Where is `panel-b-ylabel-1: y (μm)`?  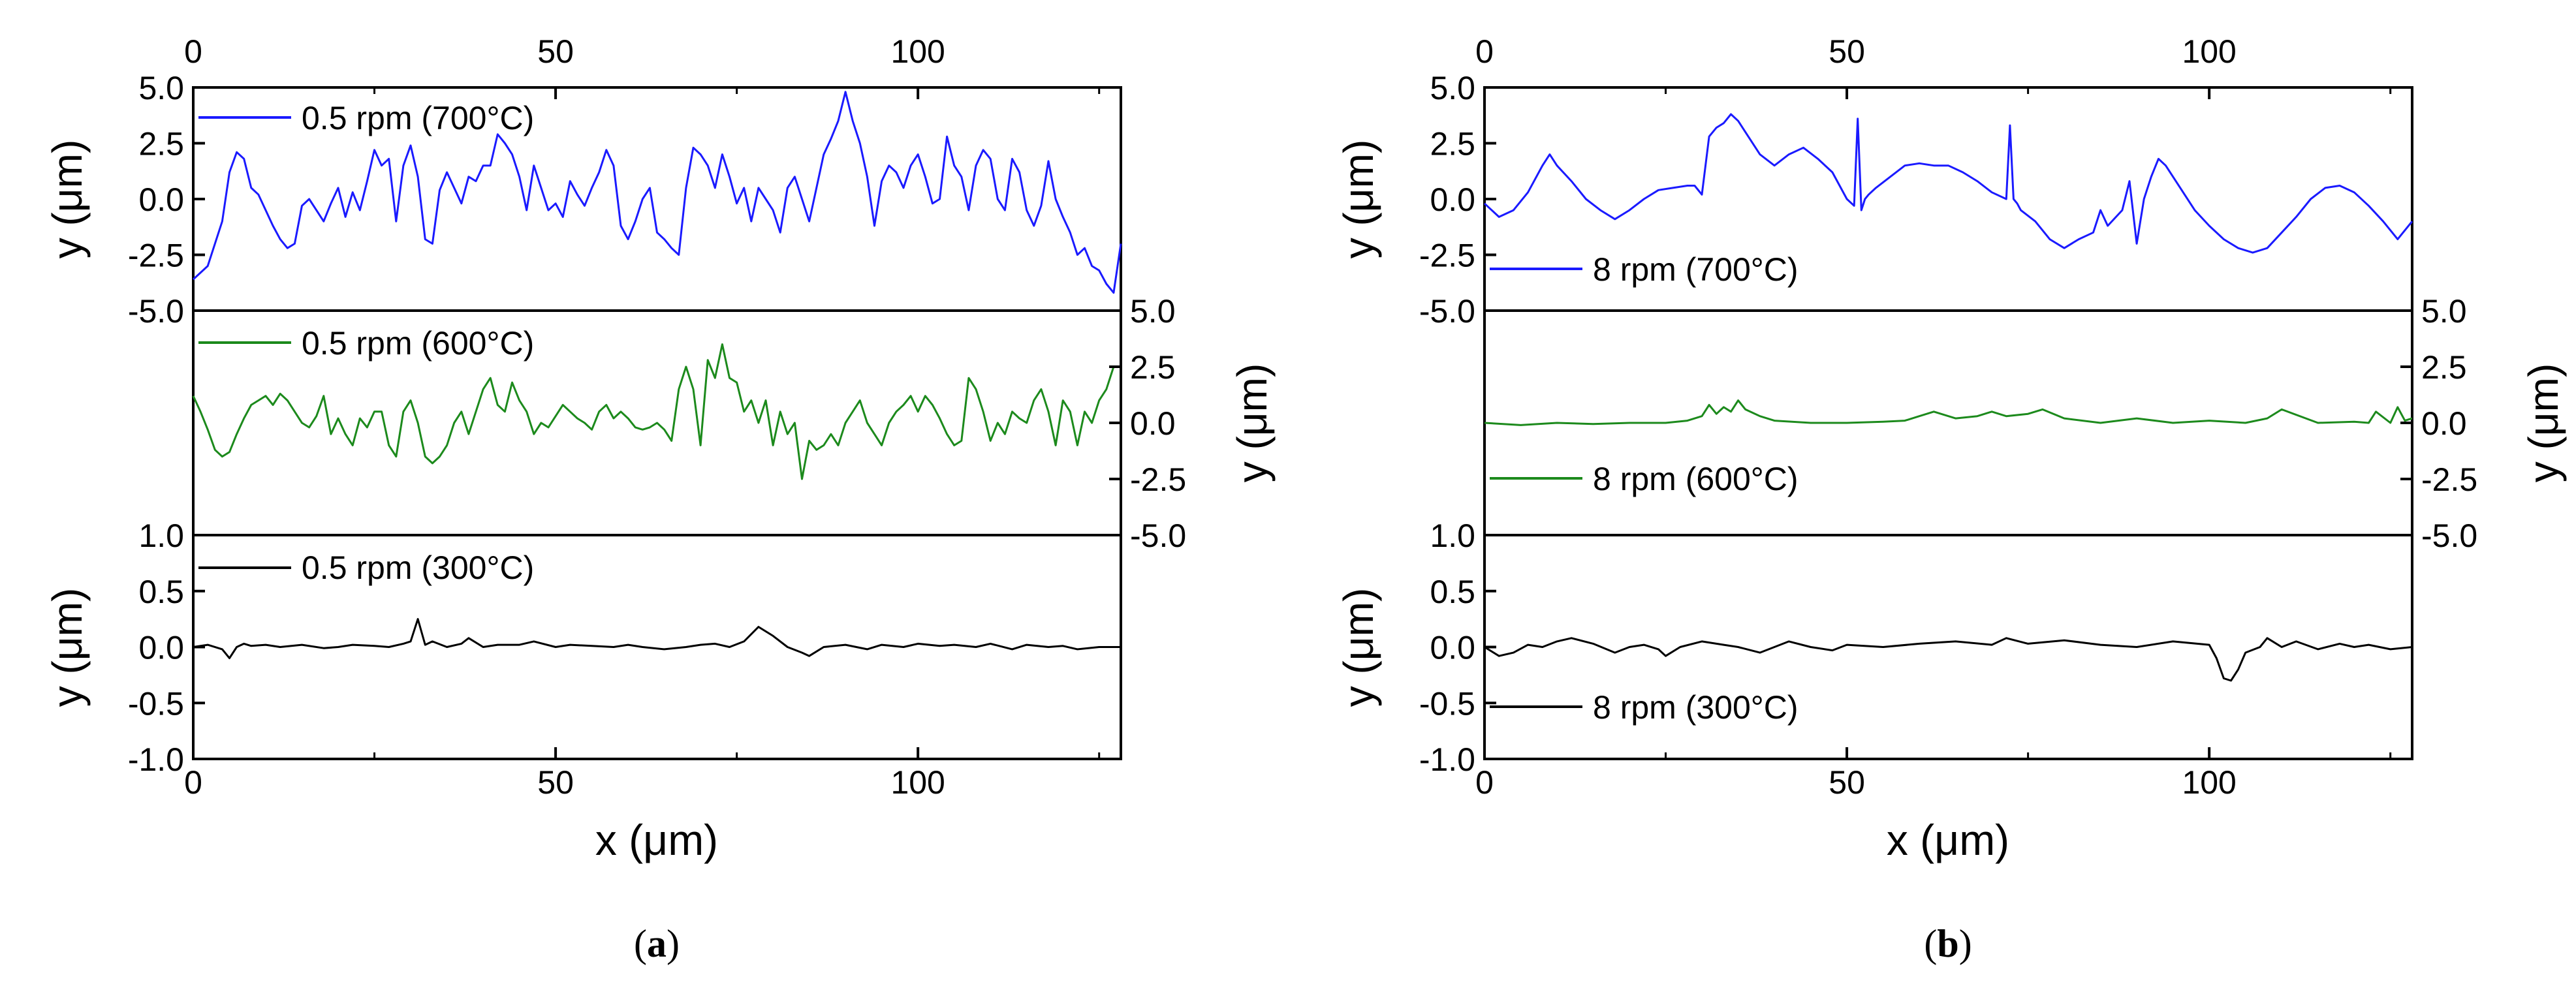
panel-b-ylabel-1: y (μm) is located at coordinates (1358, 199).